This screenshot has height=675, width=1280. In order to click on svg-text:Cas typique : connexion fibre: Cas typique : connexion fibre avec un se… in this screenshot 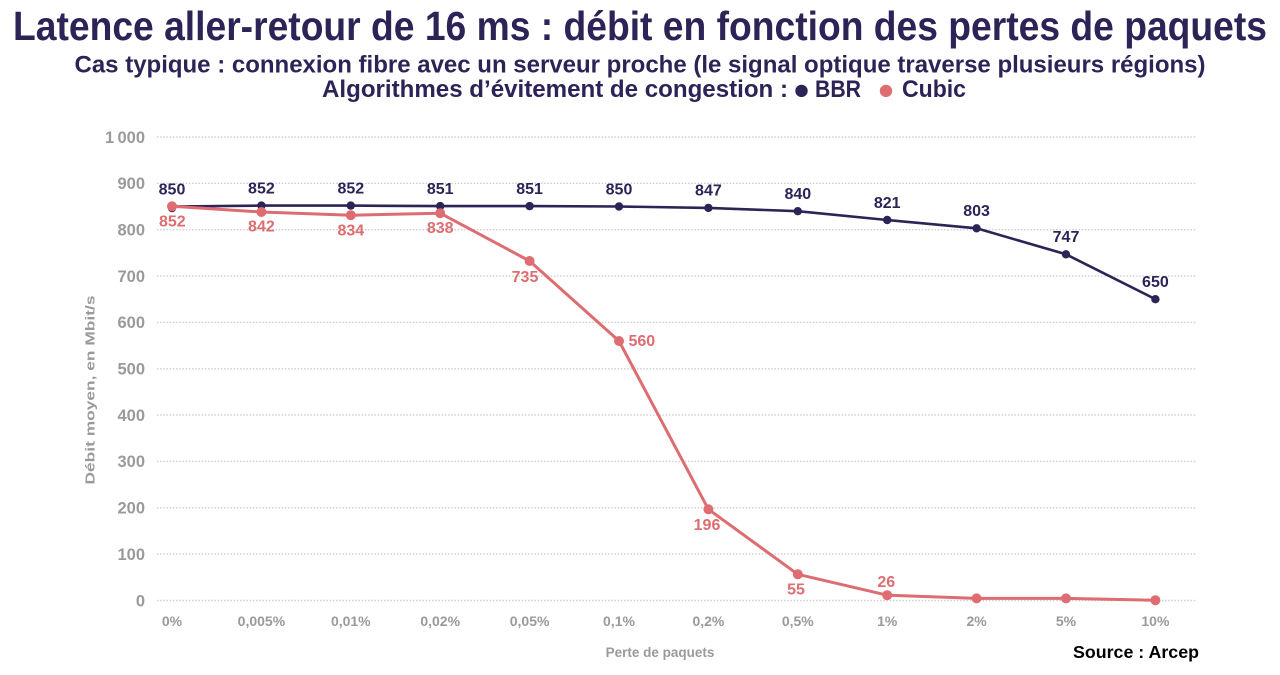, I will do `click(640, 65)`.